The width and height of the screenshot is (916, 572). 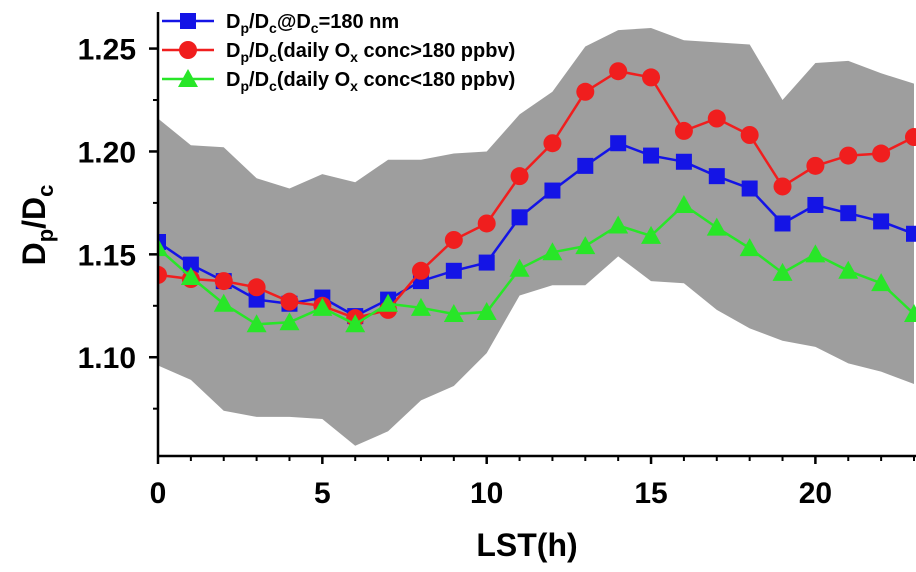 I want to click on y-tick-label: 1.15, so click(x=107, y=255).